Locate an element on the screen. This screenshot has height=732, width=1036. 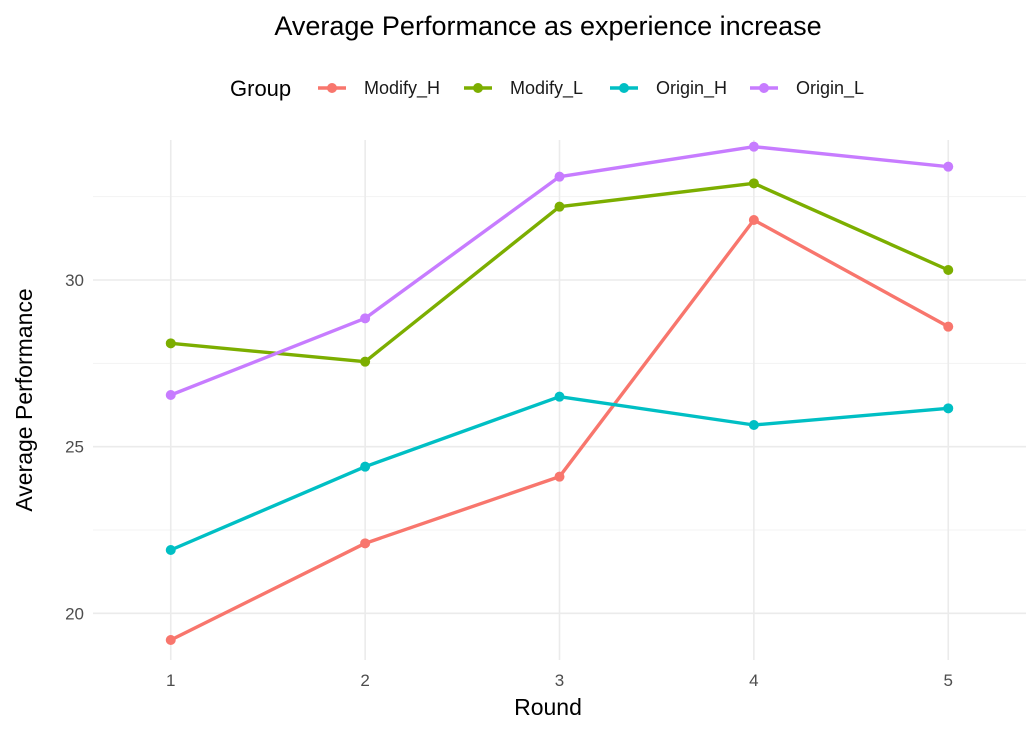
legend: Group Modify_H Modify_L Origin_H Origin_L is located at coordinates (547, 88).